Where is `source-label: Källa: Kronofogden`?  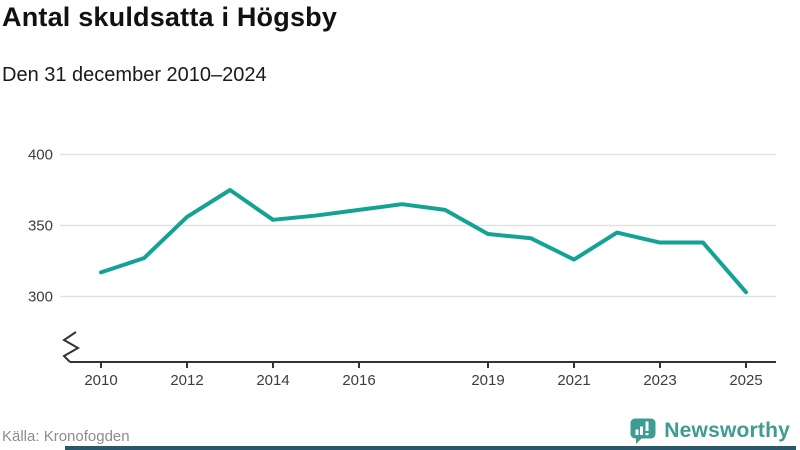
source-label: Källa: Kronofogden is located at coordinates (66, 436).